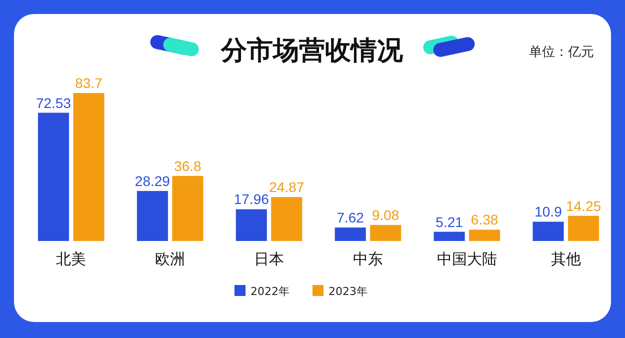 The height and width of the screenshot is (338, 625). I want to click on data-label: 9.08, so click(386, 214).